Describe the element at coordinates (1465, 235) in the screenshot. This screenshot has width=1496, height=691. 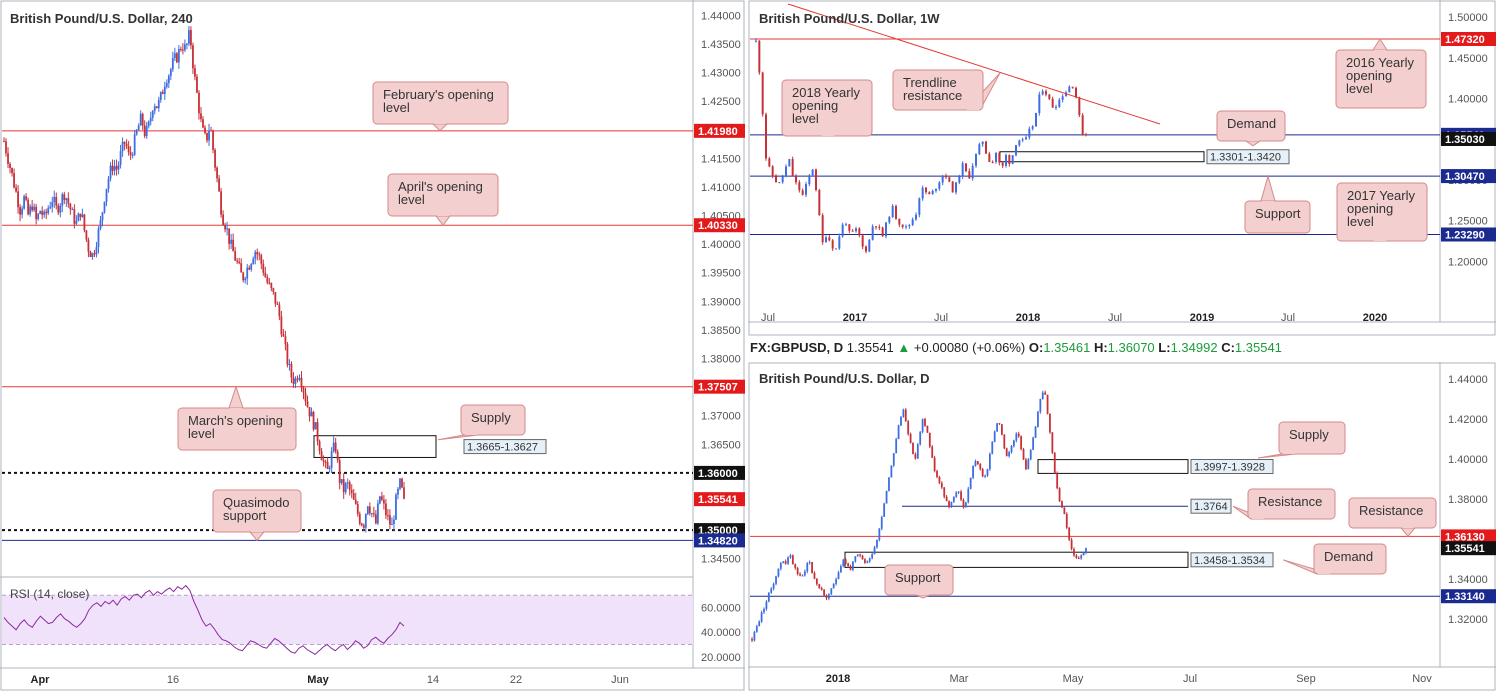
I see `w-price-tag: 1.23290` at that location.